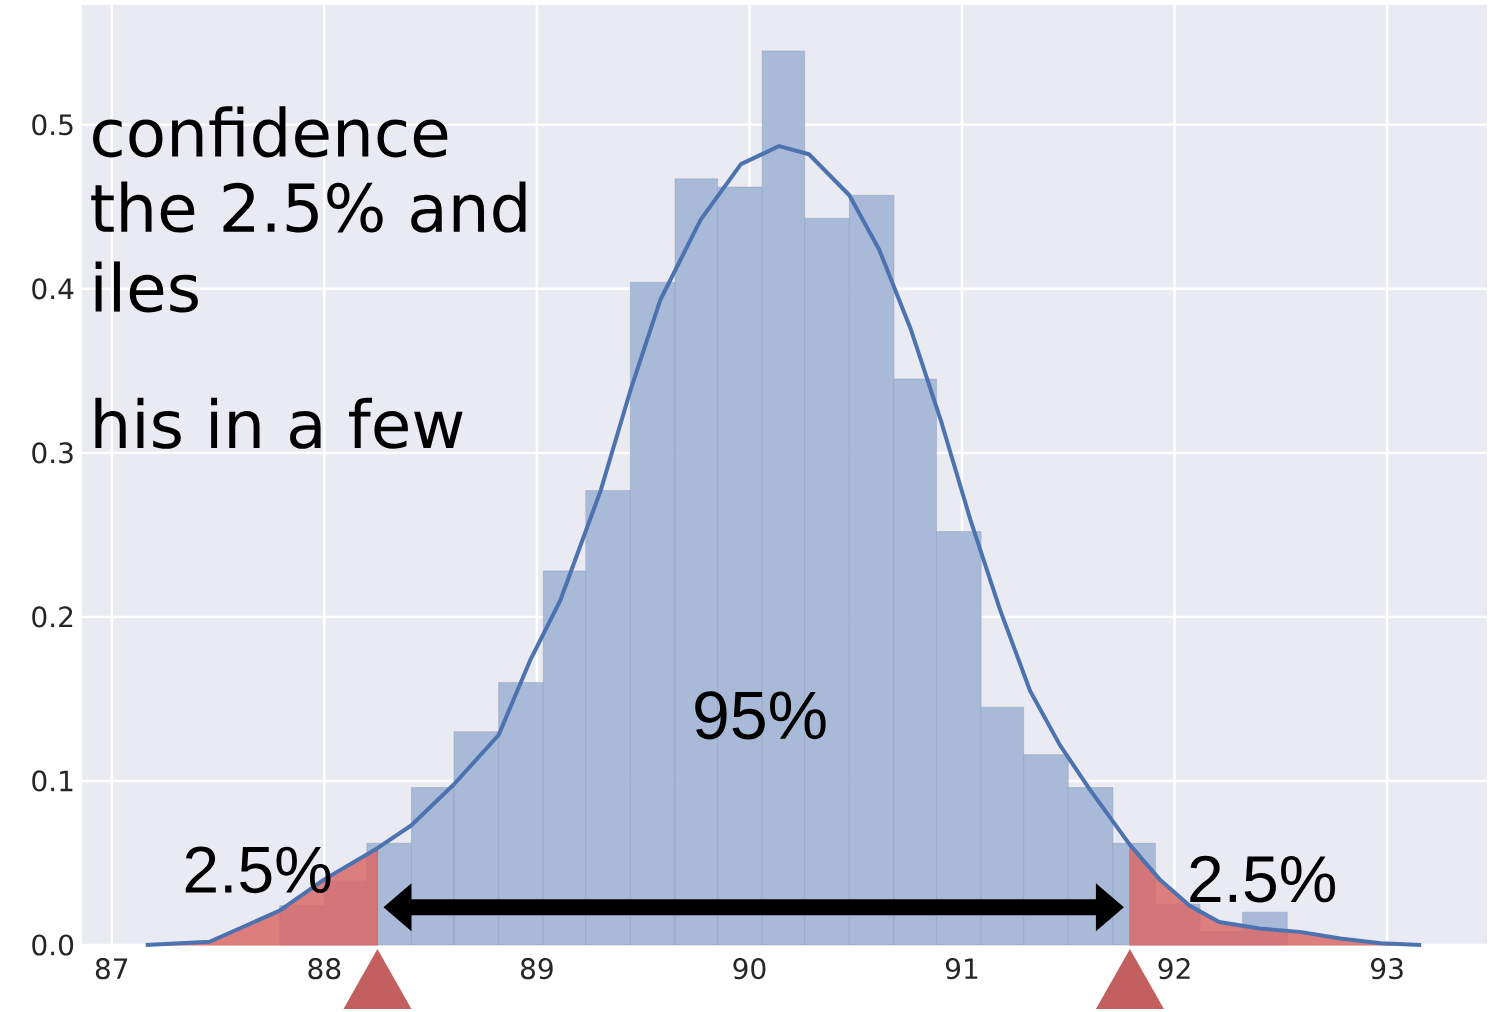 The width and height of the screenshot is (1493, 1012). What do you see at coordinates (53, 289) in the screenshot?
I see `y-tick-label: 0.4` at bounding box center [53, 289].